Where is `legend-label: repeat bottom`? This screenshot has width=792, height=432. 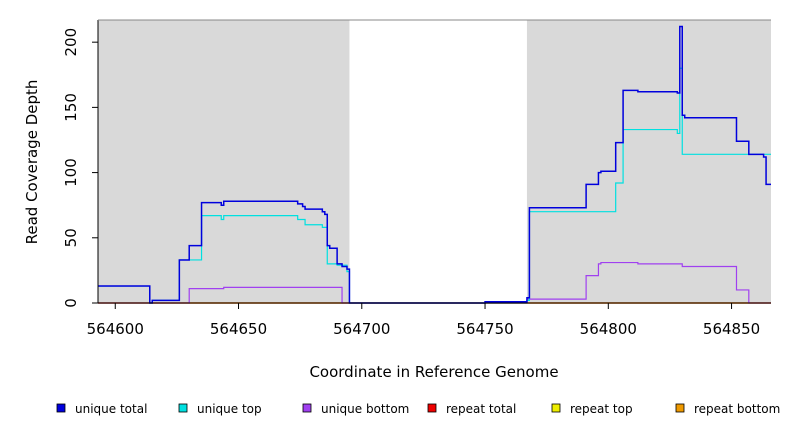 legend-label: repeat bottom is located at coordinates (737, 409).